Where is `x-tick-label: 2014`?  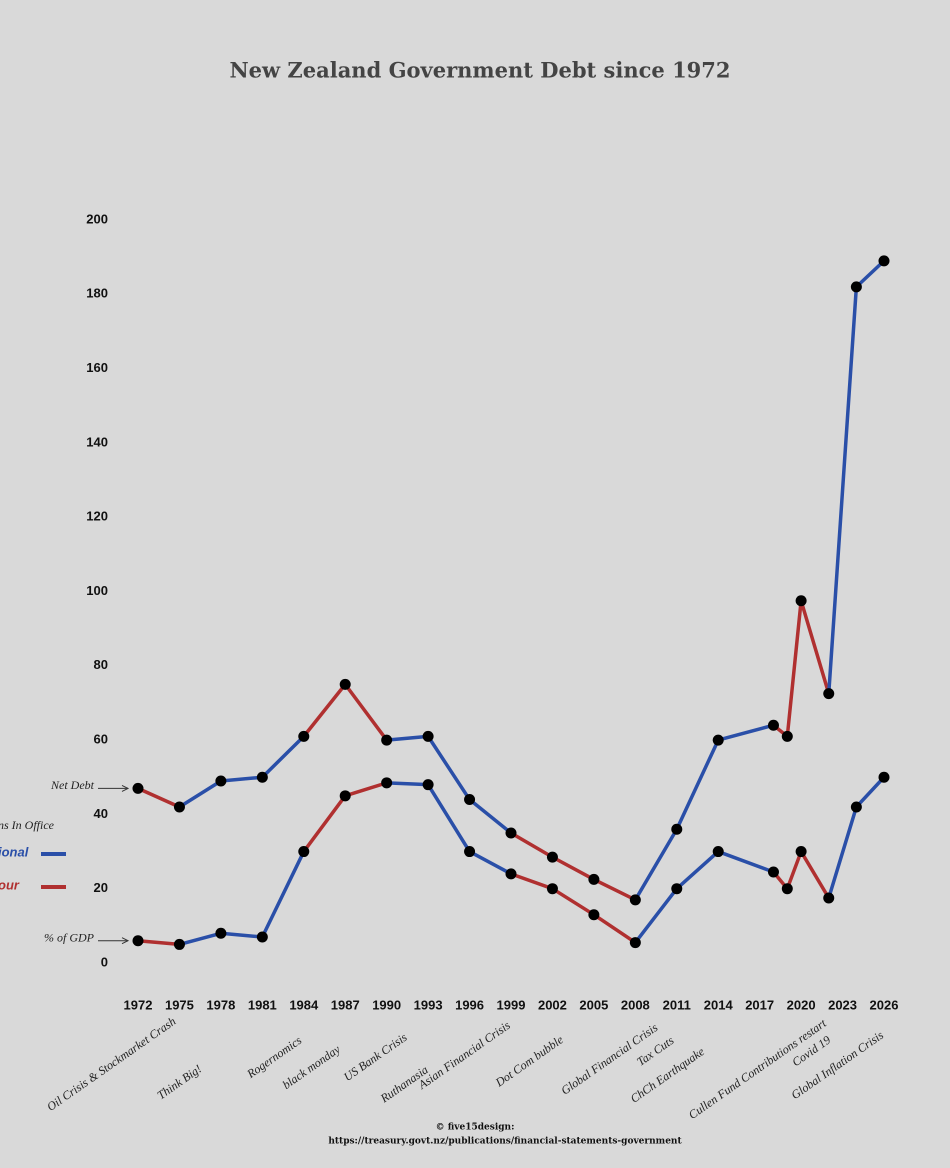
x-tick-label: 2014 is located at coordinates (719, 1004).